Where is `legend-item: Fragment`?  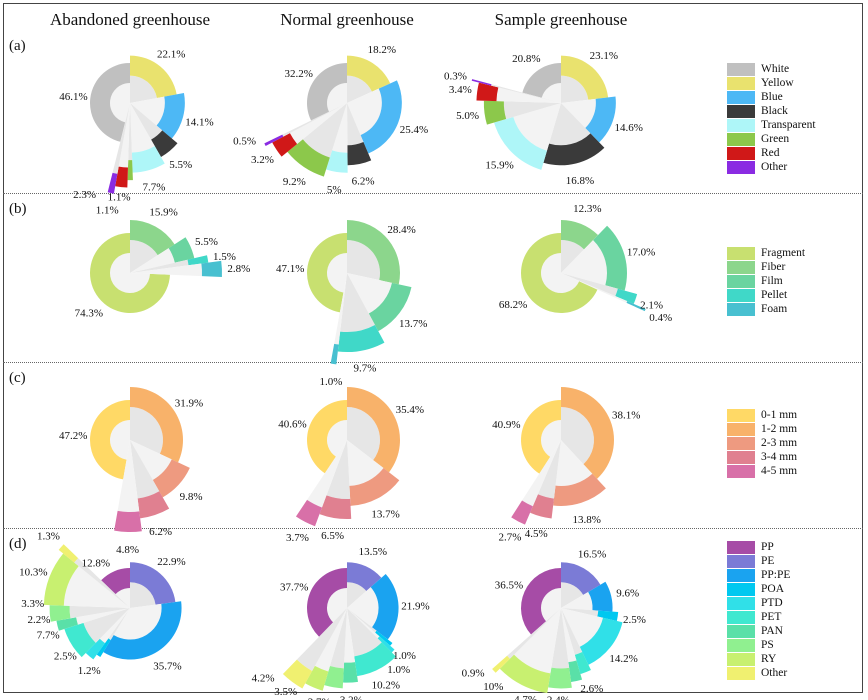
legend-item: Fragment is located at coordinates (766, 253).